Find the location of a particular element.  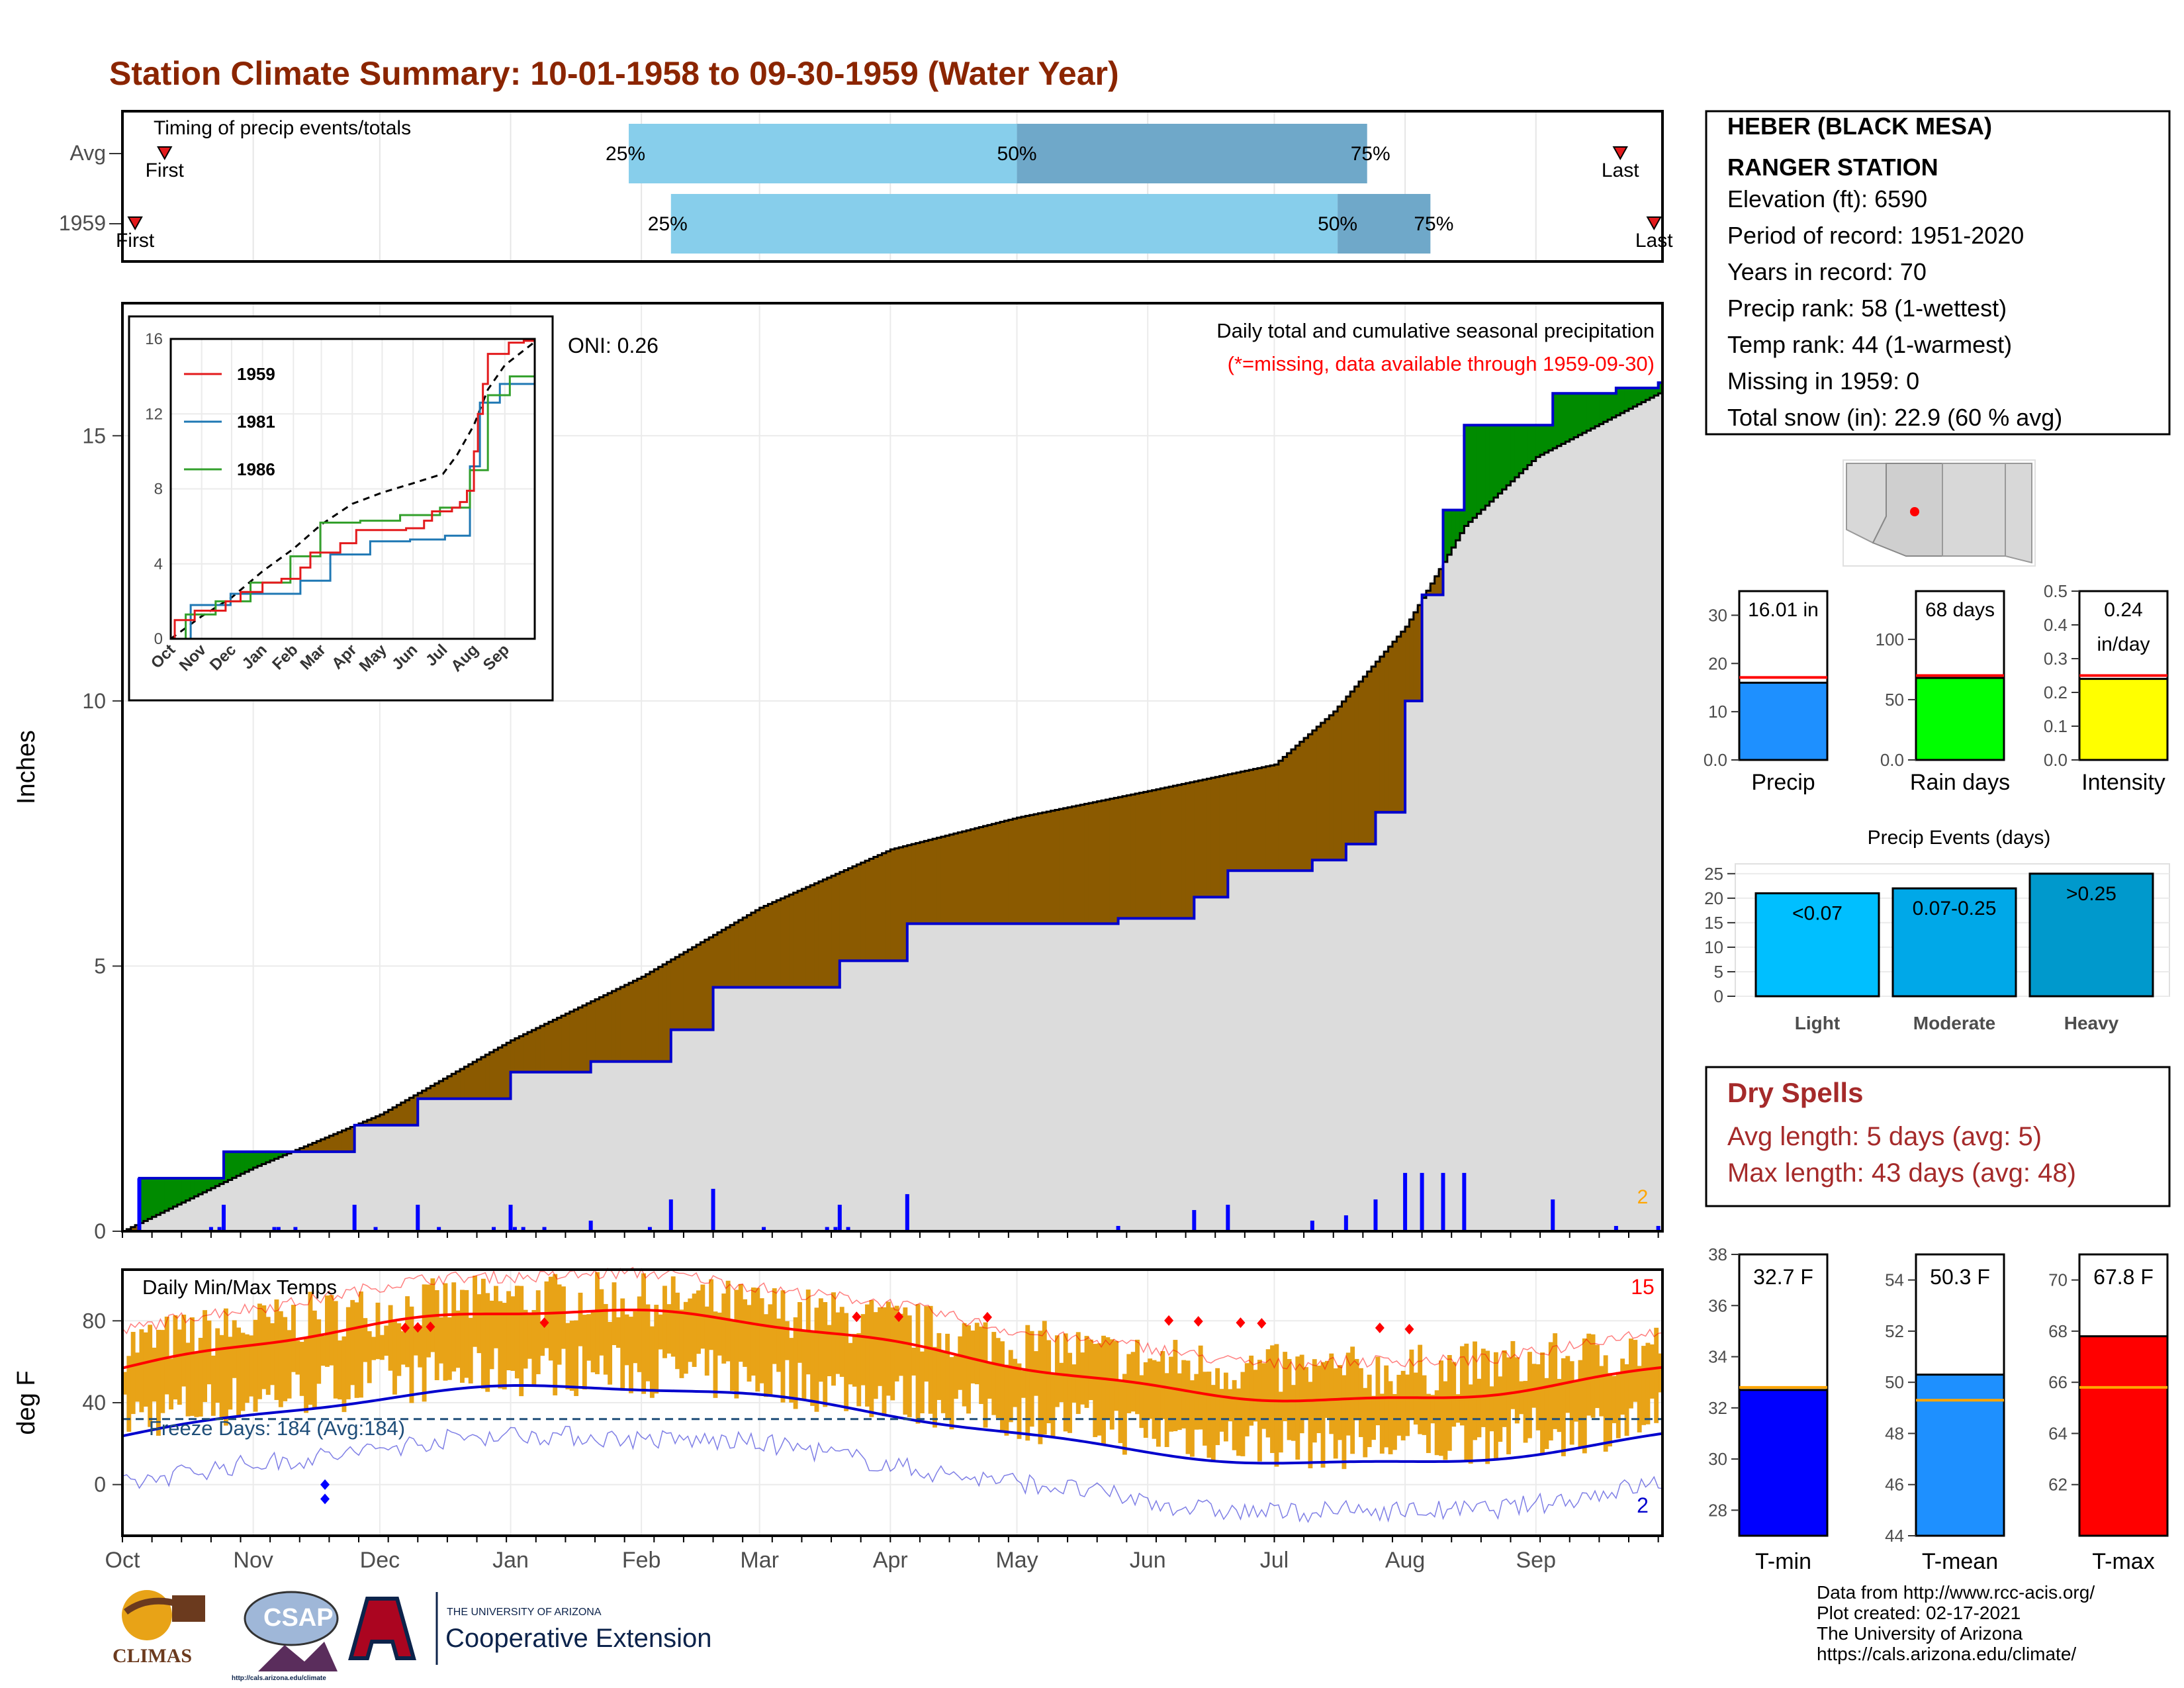

mini-bar-label: Intensity is located at coordinates (2123, 782).